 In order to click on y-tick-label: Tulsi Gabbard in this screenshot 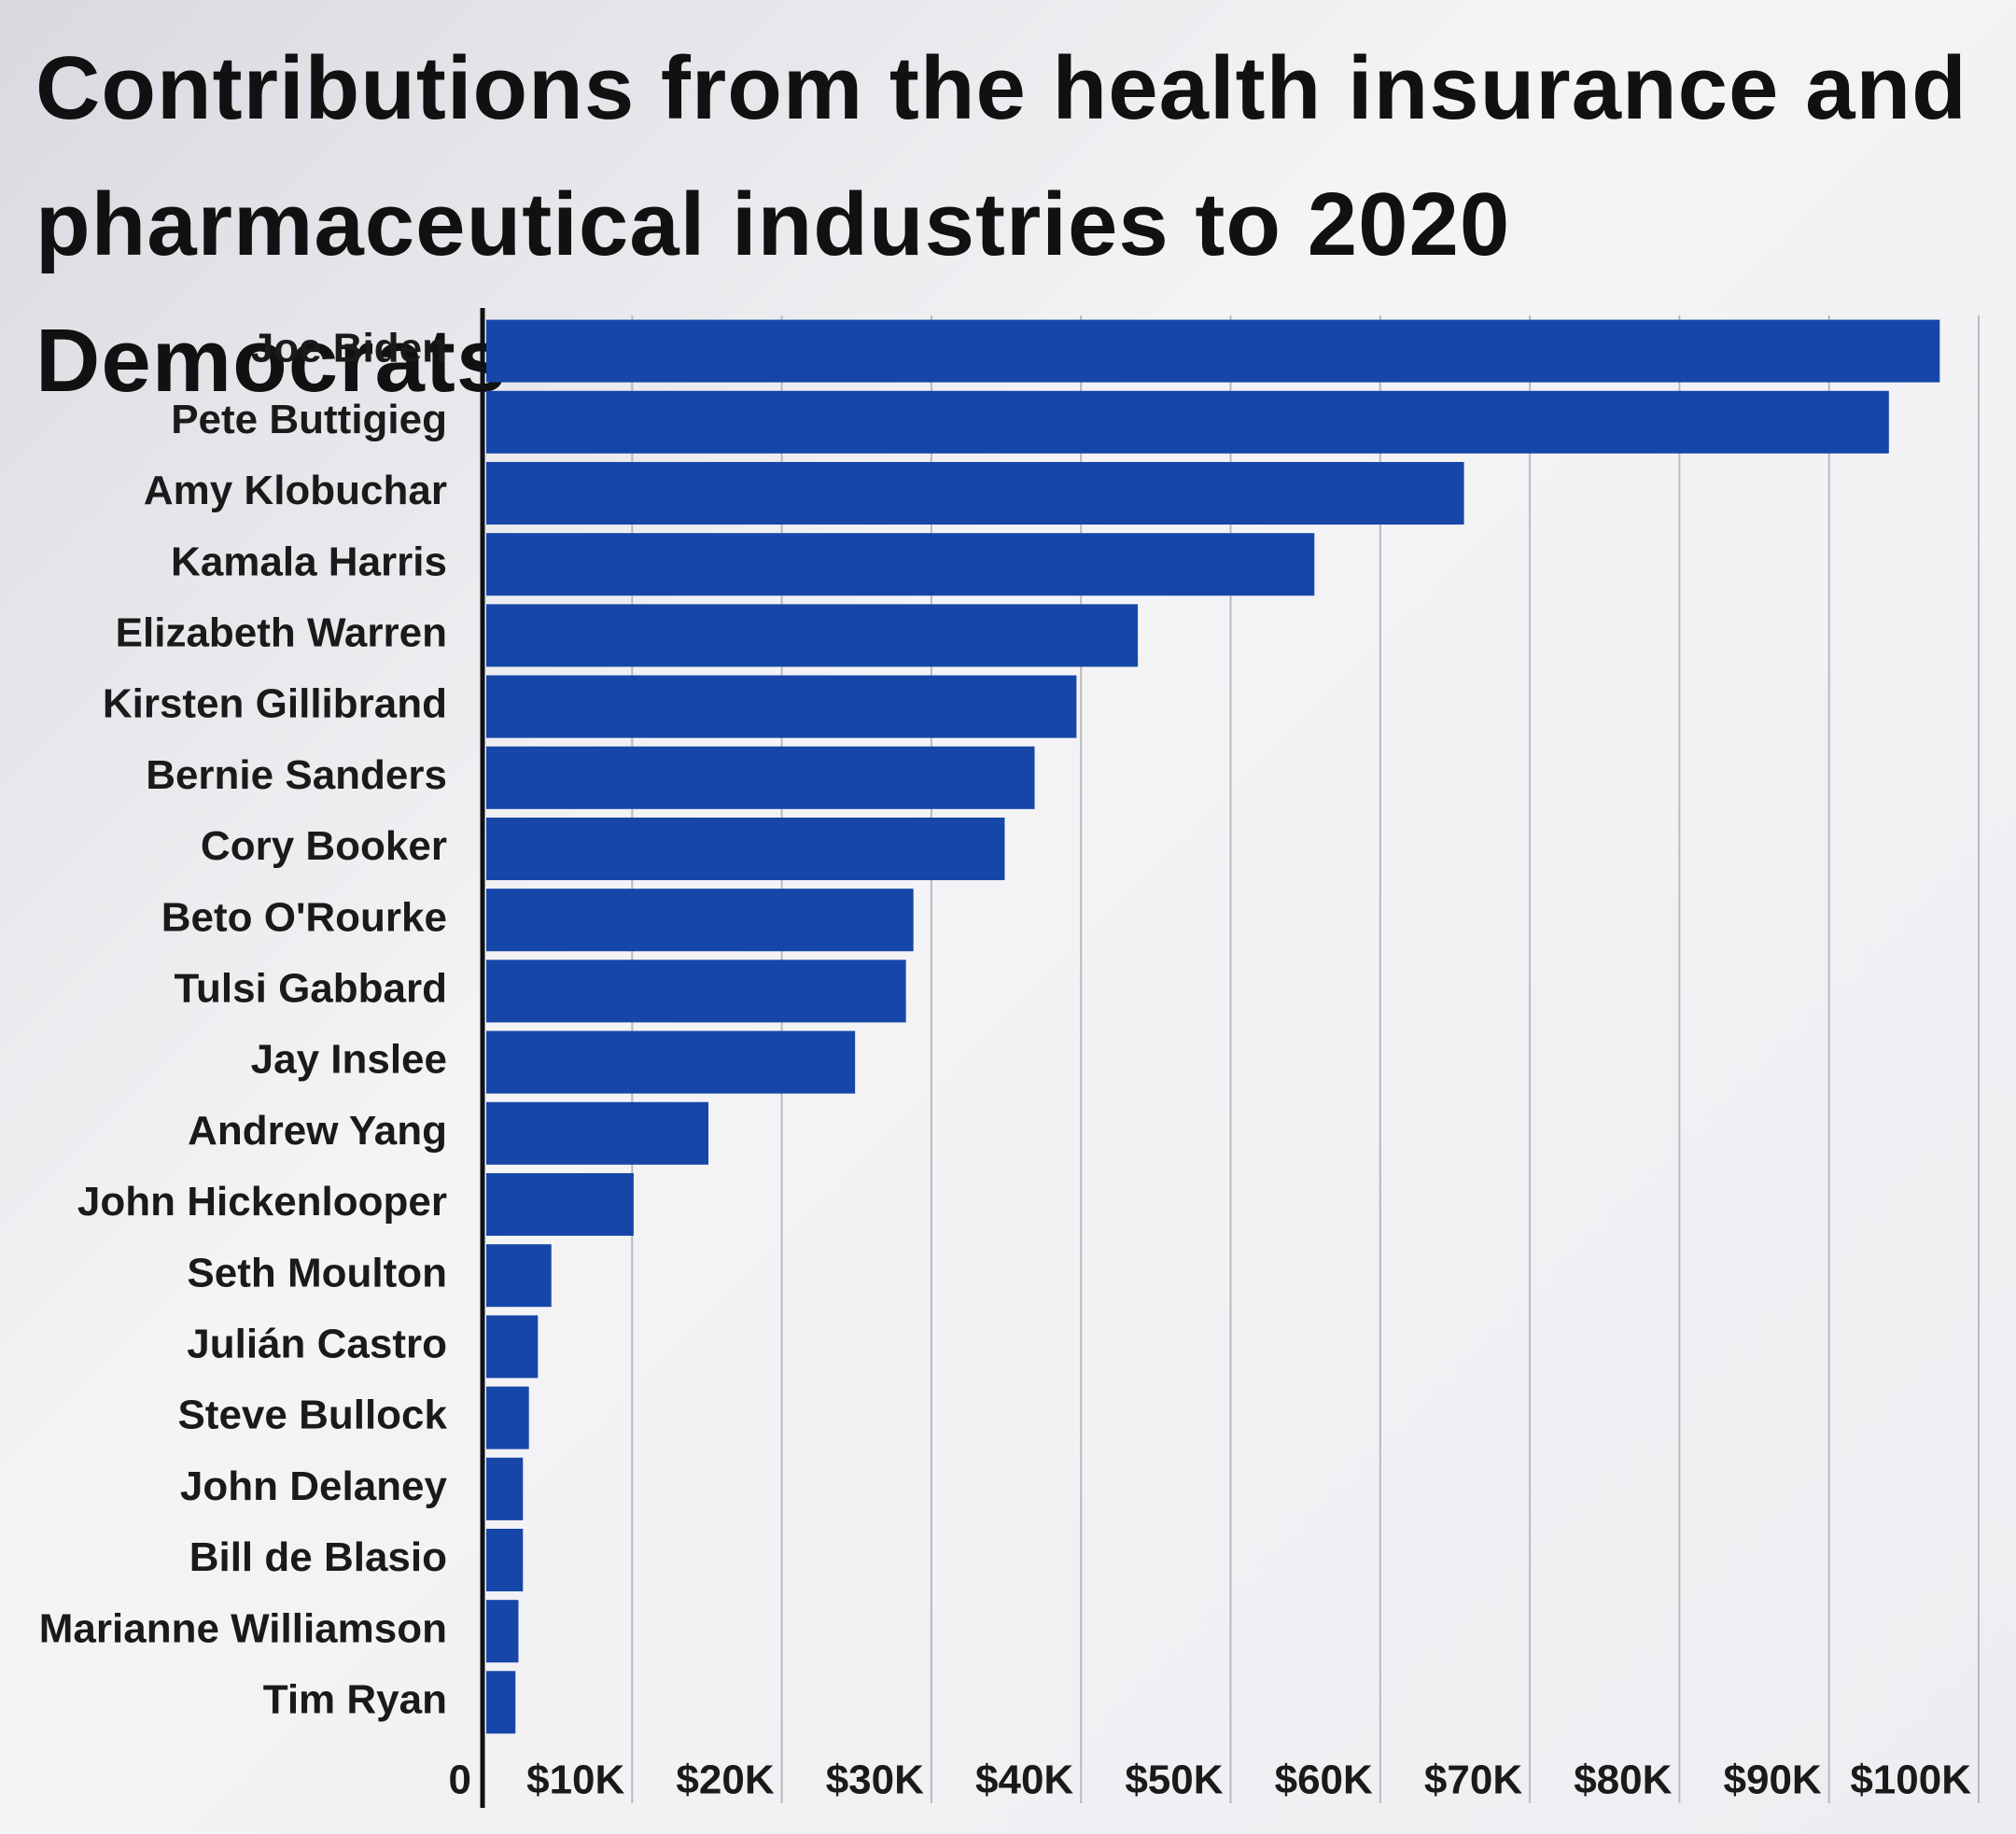, I will do `click(310, 989)`.